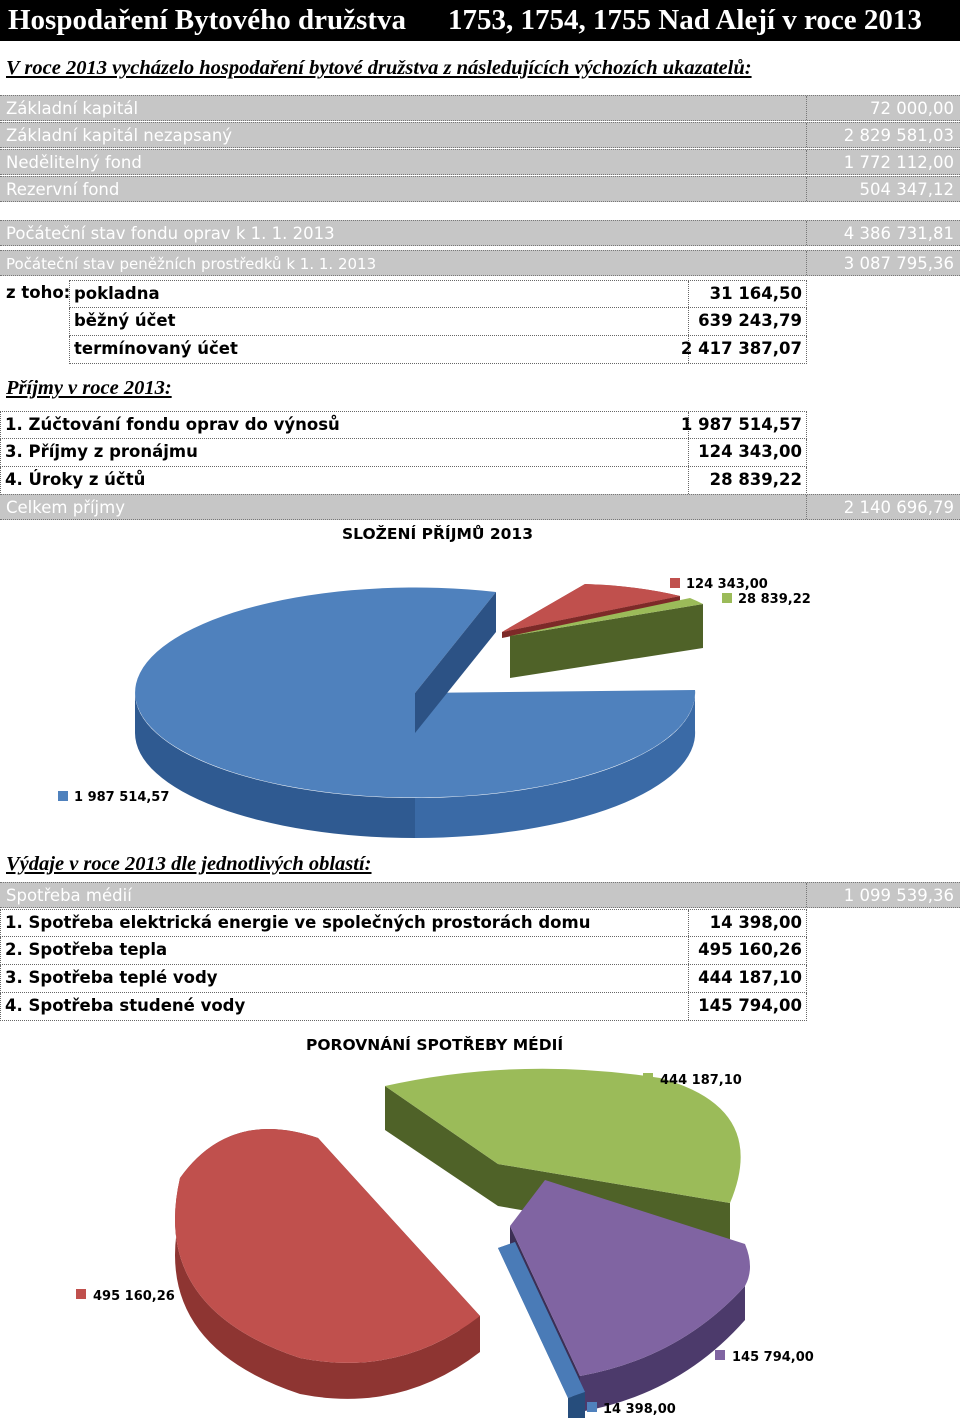 This screenshot has width=960, height=1418. I want to click on expense-item-label: 4. Spotřeba studené vody, so click(125, 1005).